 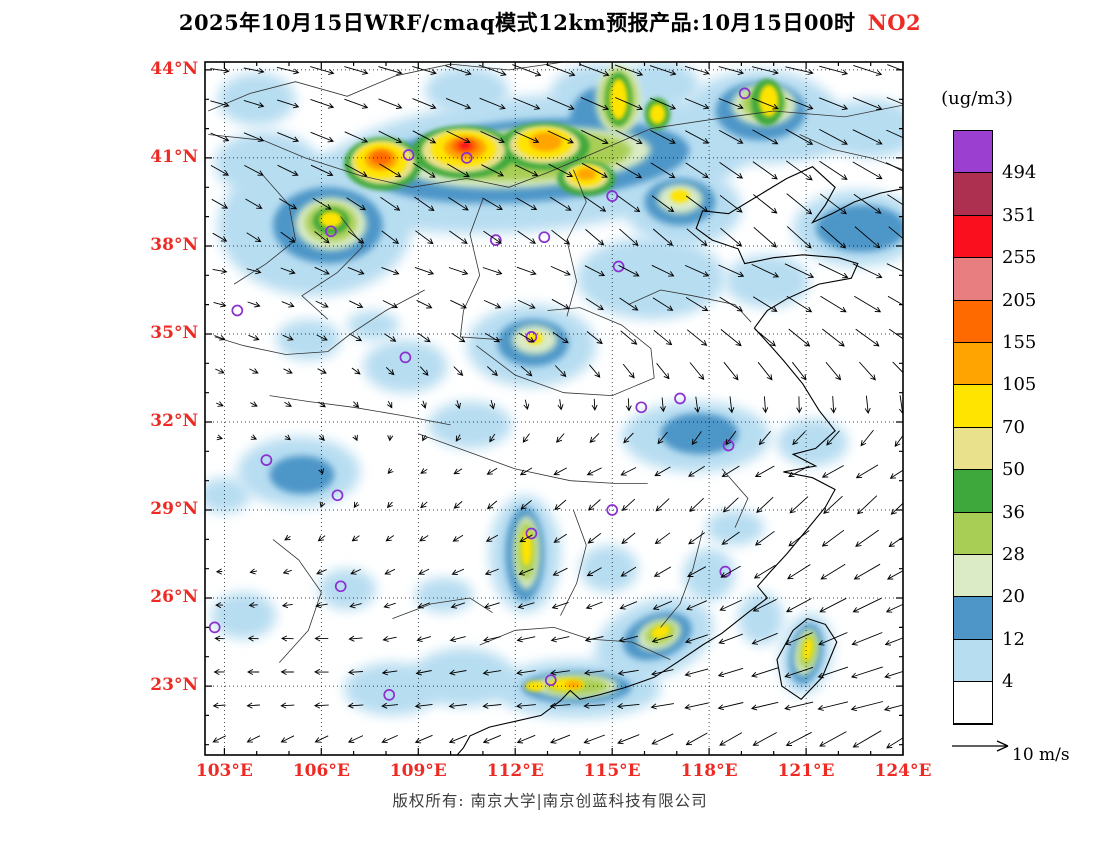 What do you see at coordinates (321, 771) in the screenshot?
I see `x-tick-label: 106°E` at bounding box center [321, 771].